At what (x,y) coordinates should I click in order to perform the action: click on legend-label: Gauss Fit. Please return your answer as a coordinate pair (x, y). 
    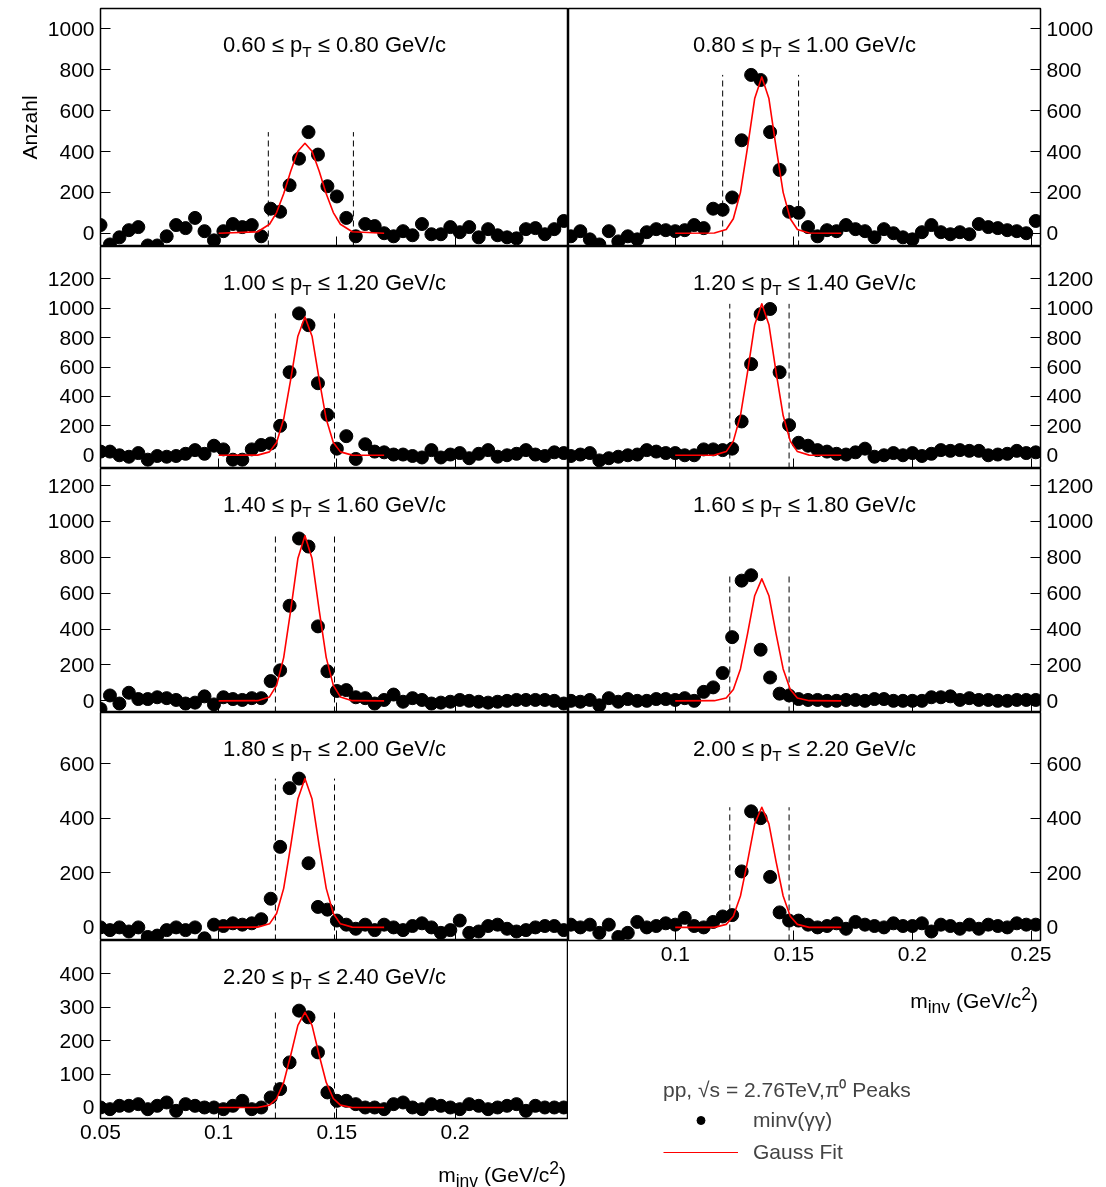
    Looking at the image, I should click on (798, 1152).